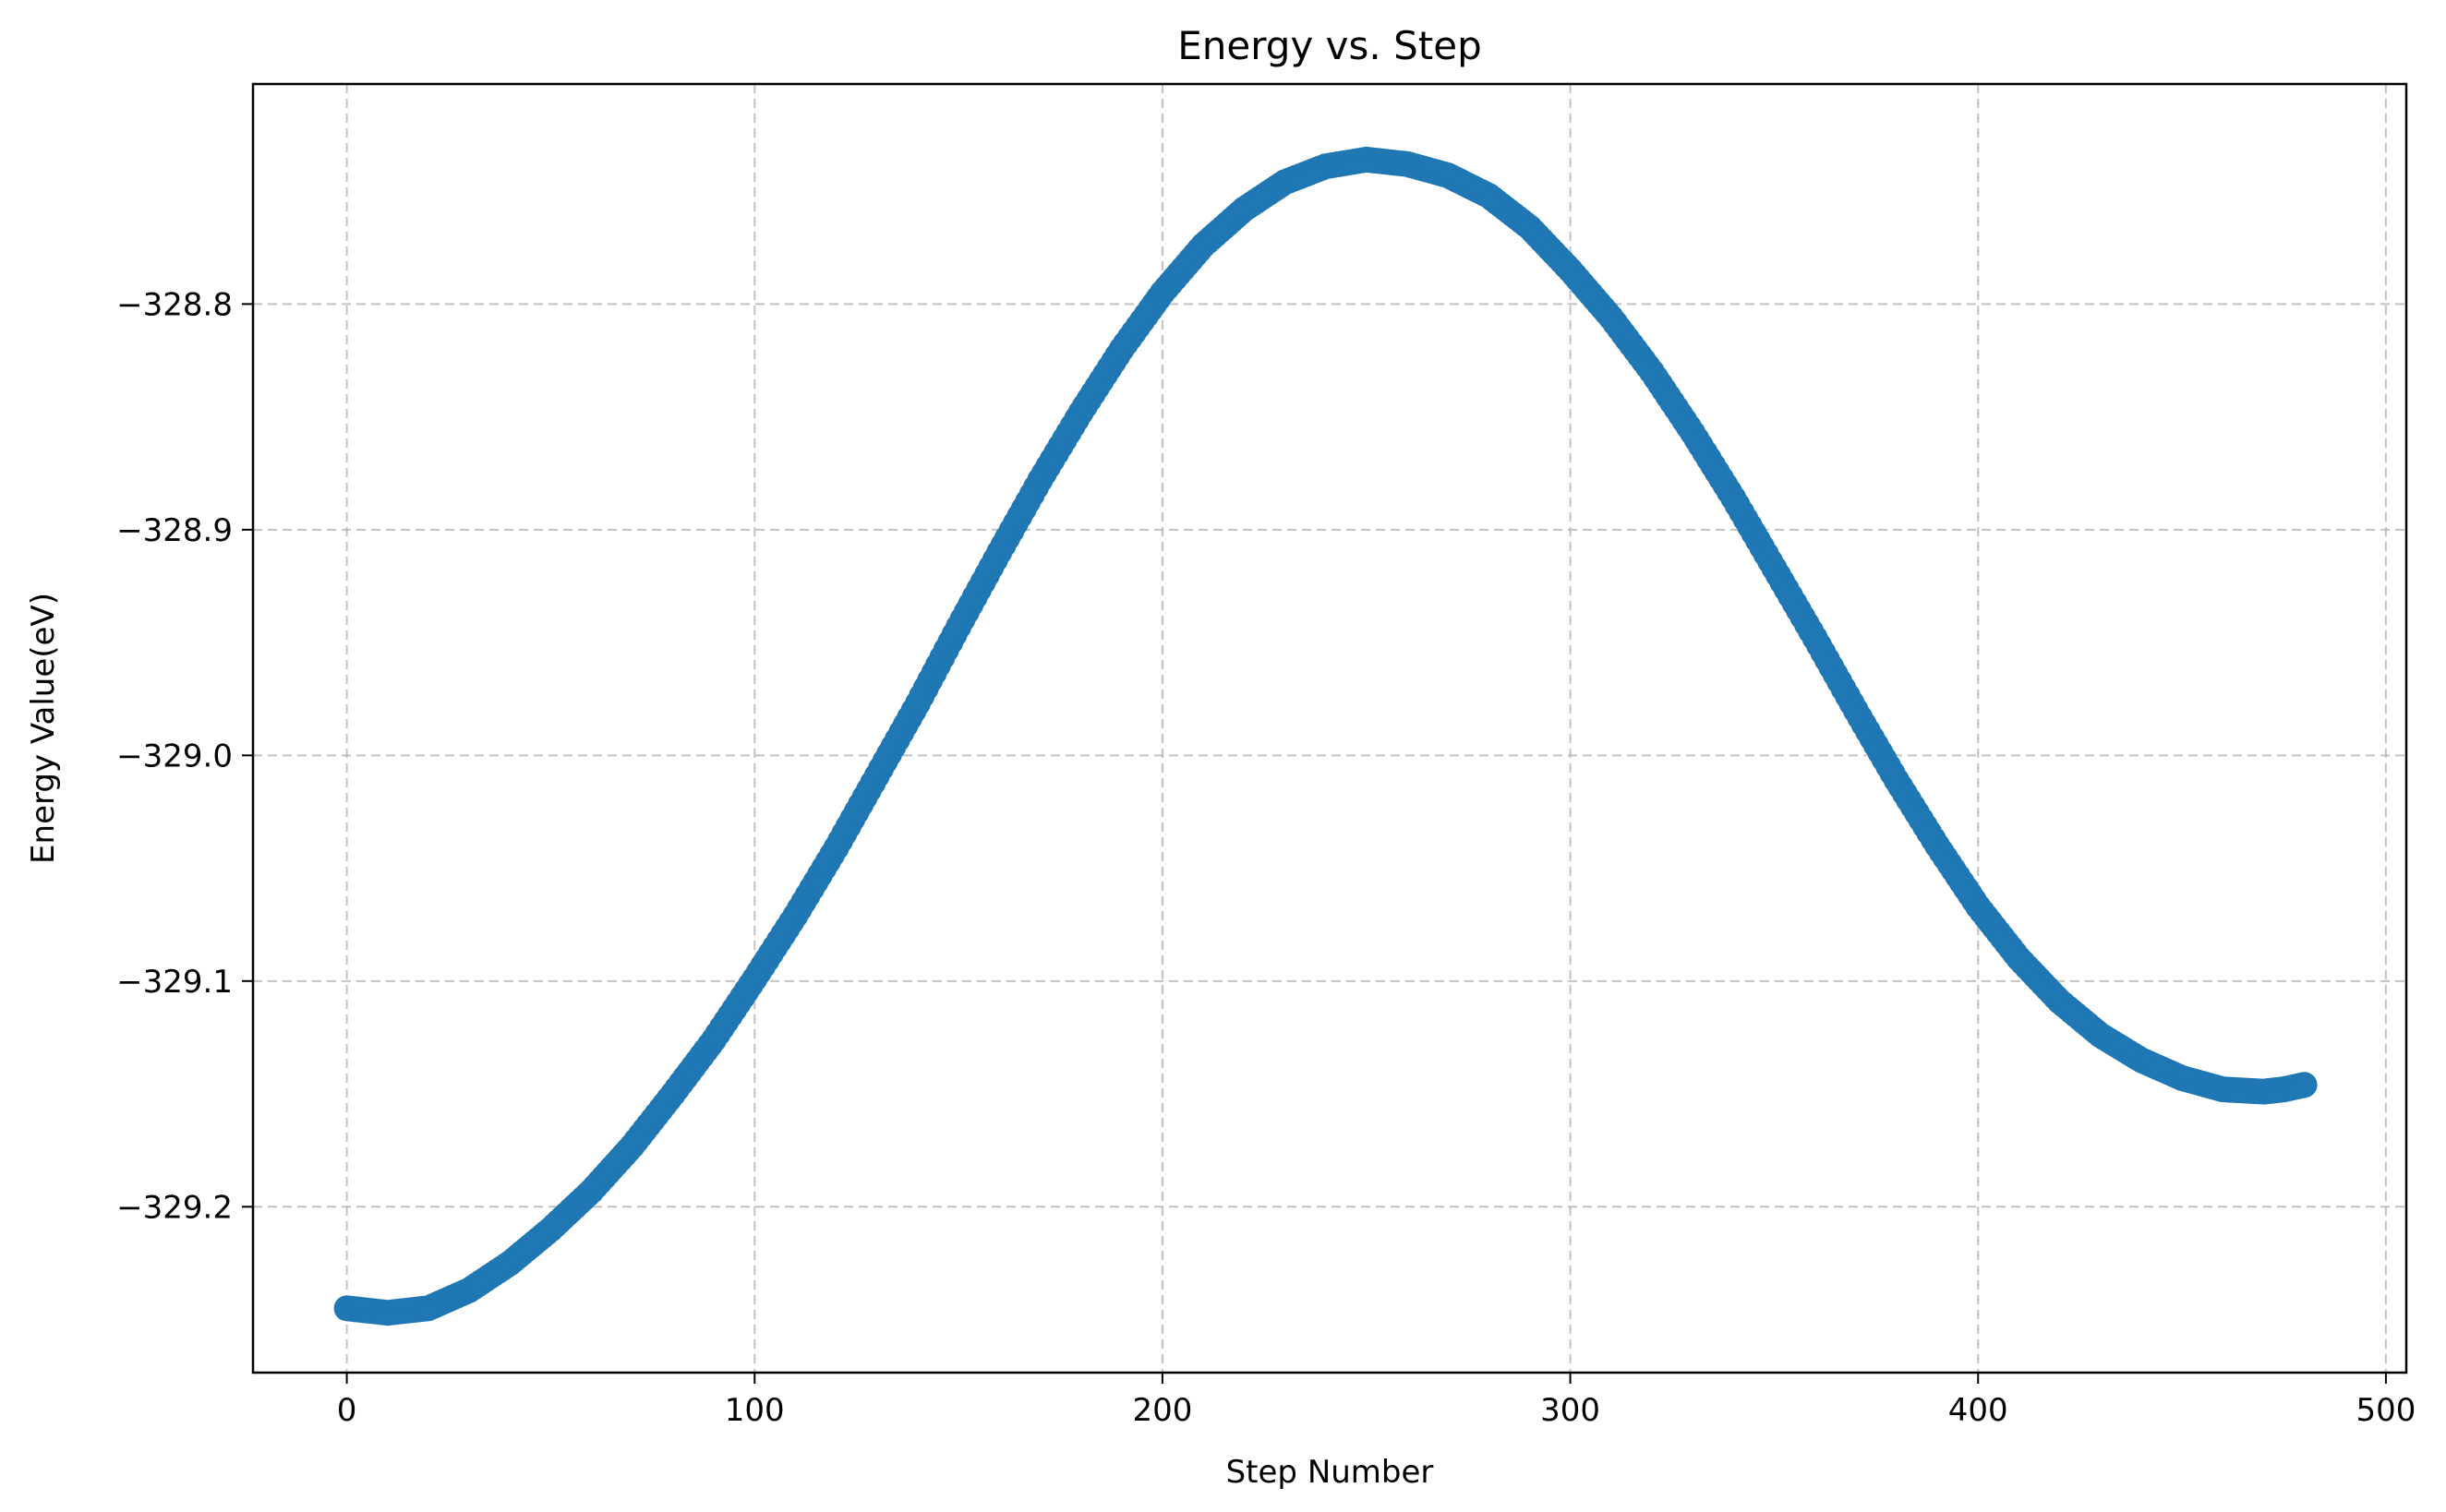 The height and width of the screenshot is (1512, 2446). What do you see at coordinates (1570, 1410) in the screenshot?
I see `x-tick-label: 300` at bounding box center [1570, 1410].